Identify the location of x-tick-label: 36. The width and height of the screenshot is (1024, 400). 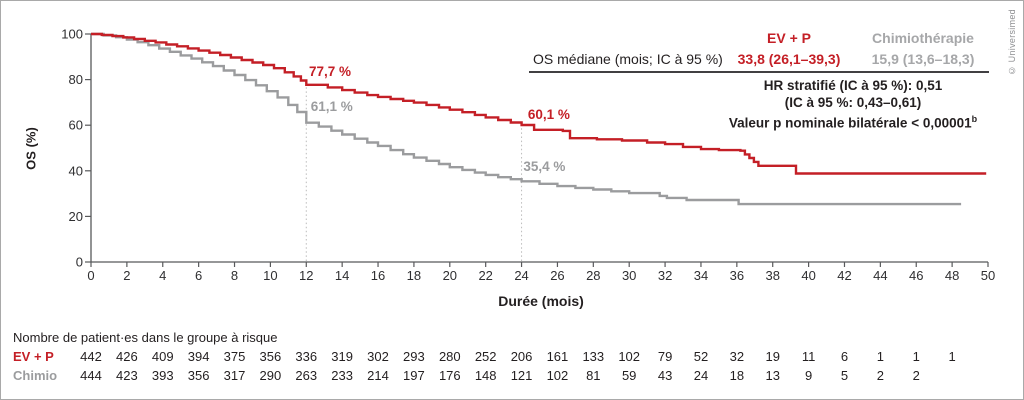
(737, 275).